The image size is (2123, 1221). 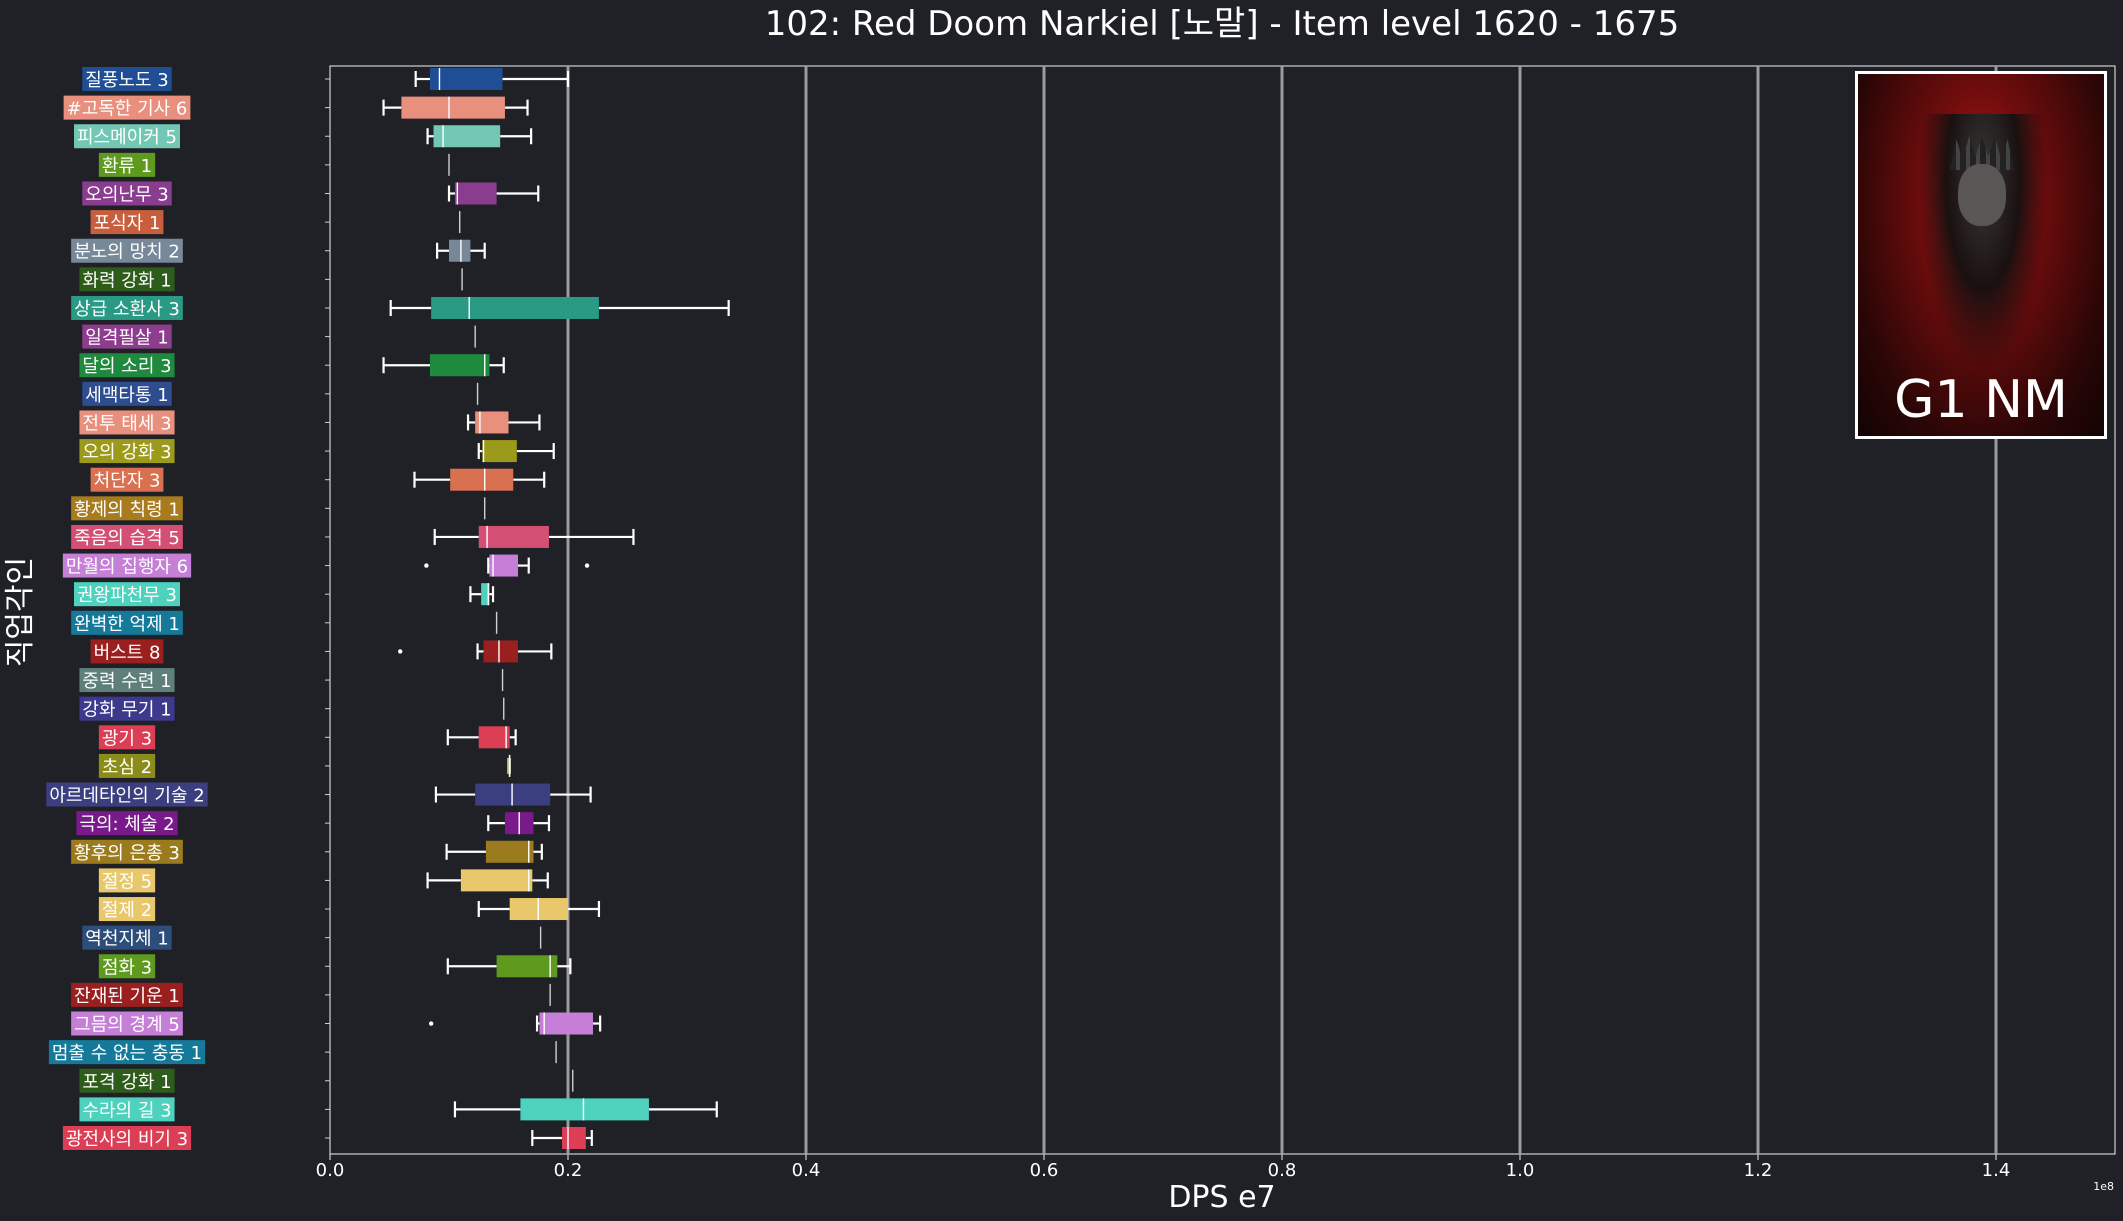 What do you see at coordinates (127, 393) in the screenshot?
I see `category-label: 세맥타통 1` at bounding box center [127, 393].